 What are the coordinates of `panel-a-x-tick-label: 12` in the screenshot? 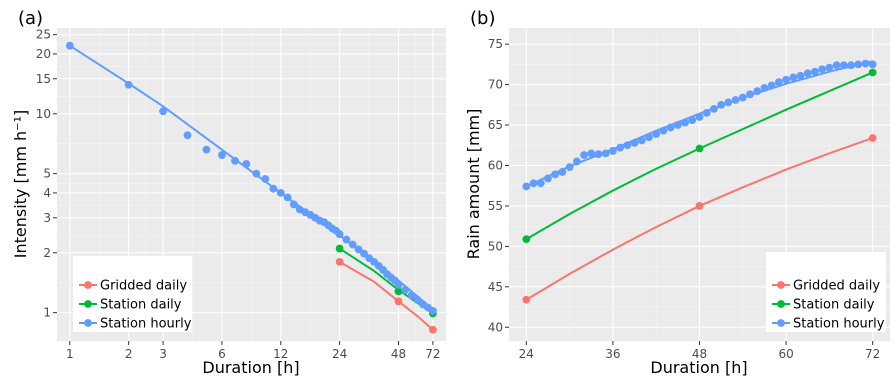 It's located at (280, 354).